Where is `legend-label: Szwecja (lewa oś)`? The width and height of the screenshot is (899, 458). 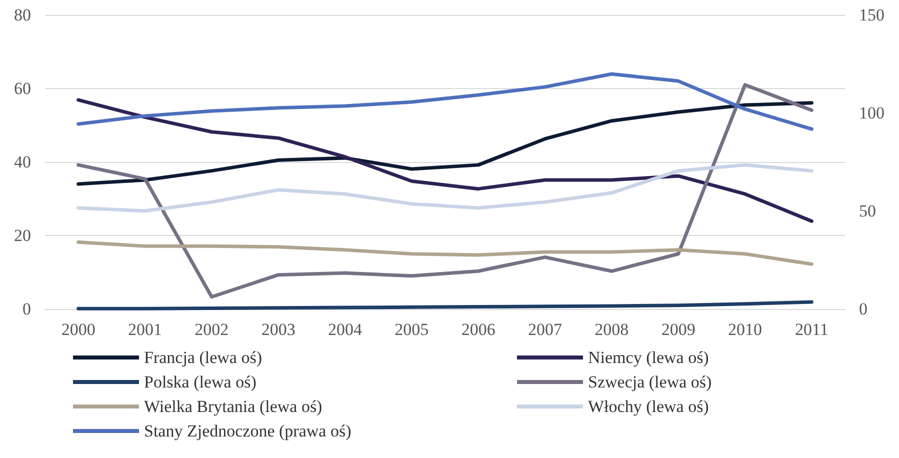 legend-label: Szwecja (lewa oś) is located at coordinates (650, 382).